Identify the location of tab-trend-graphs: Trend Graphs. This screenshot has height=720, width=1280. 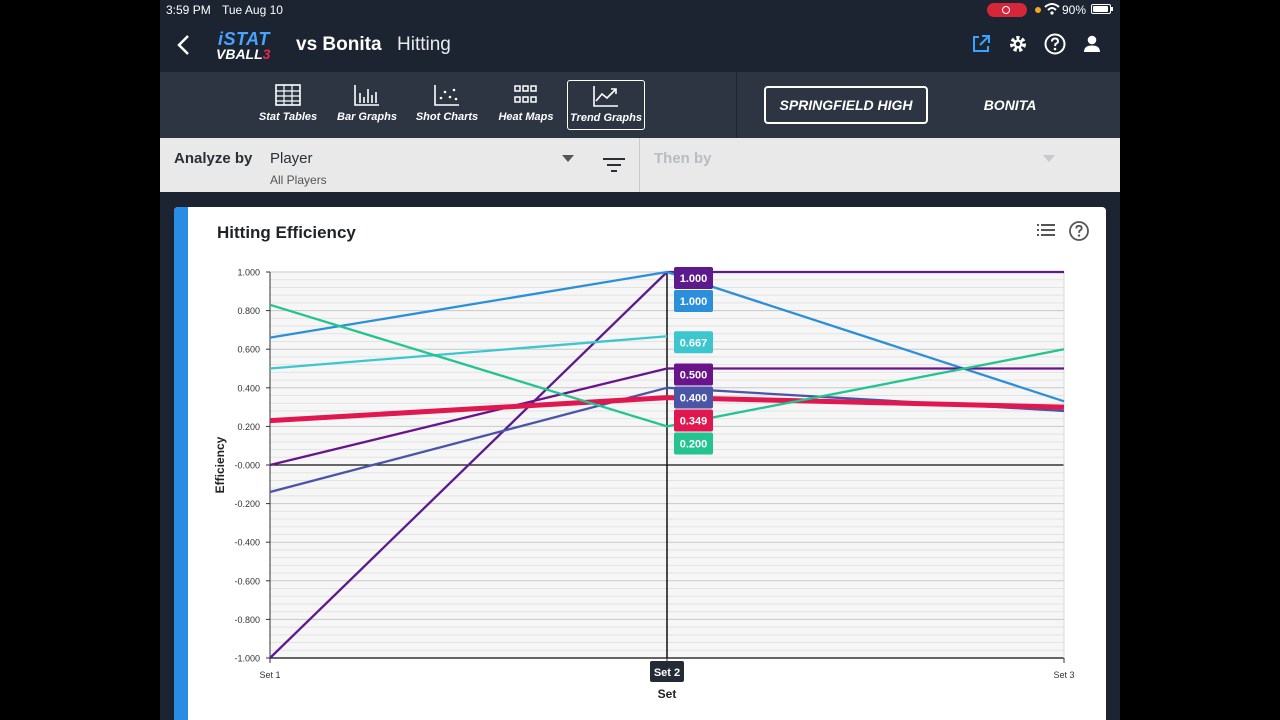
(606, 105).